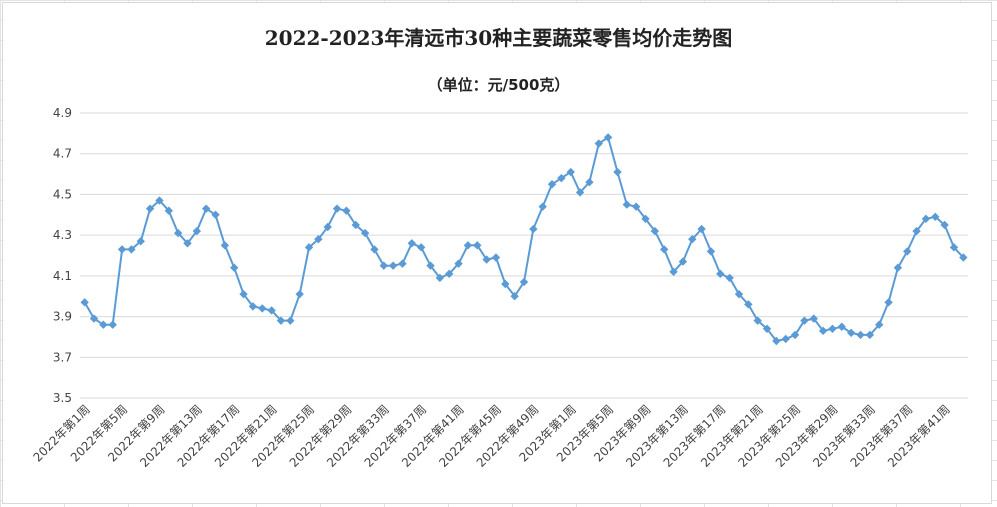  What do you see at coordinates (62, 235) in the screenshot?
I see `y-tick-label: 4.3` at bounding box center [62, 235].